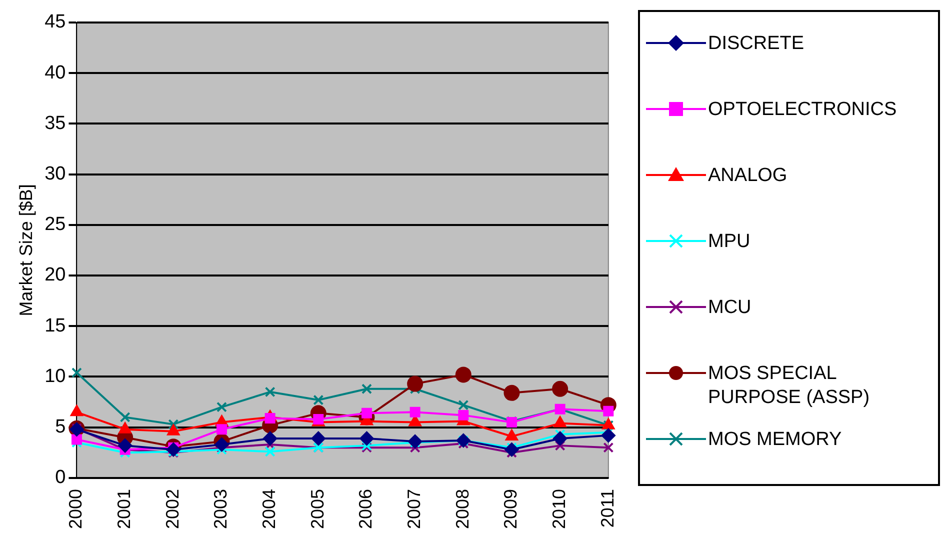 Image resolution: width=951 pixels, height=540 pixels. What do you see at coordinates (366, 509) in the screenshot?
I see `x-tick-label: 2006` at bounding box center [366, 509].